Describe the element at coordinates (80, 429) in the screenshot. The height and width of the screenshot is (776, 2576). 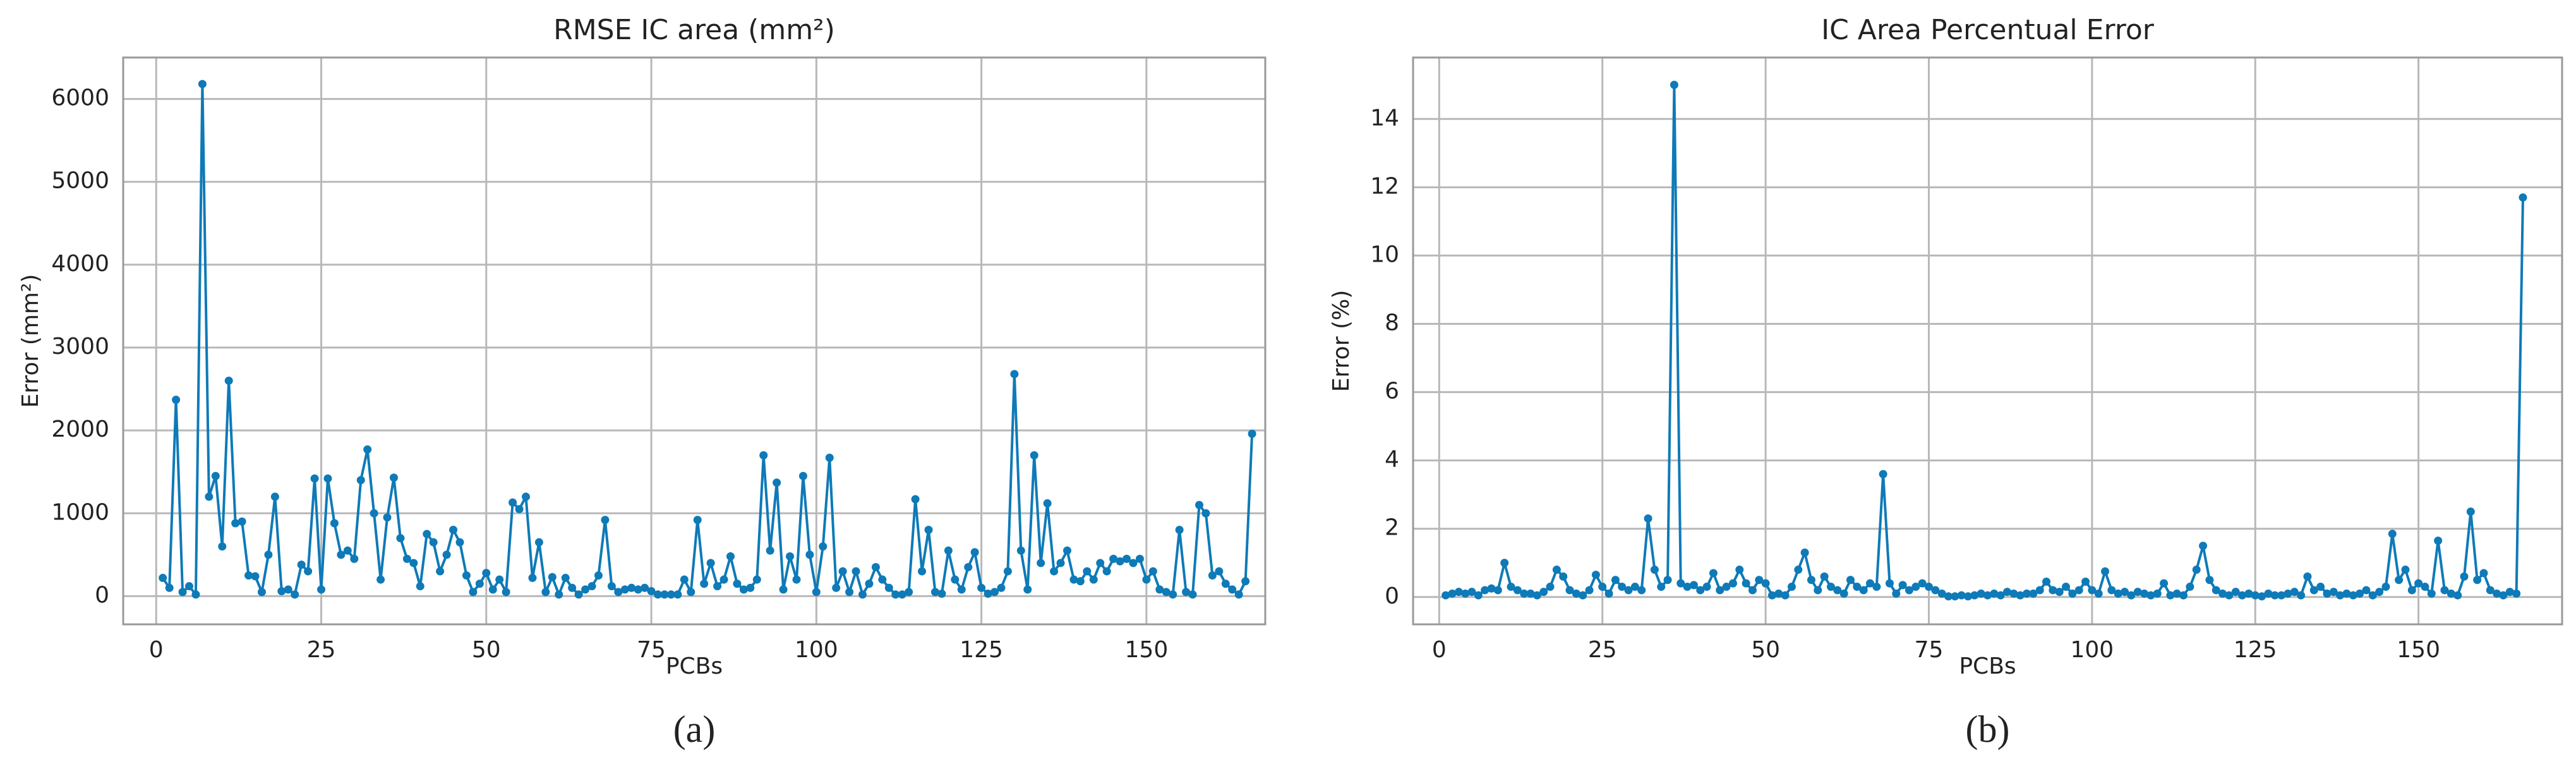
I see `y-tick-label: 2000` at that location.